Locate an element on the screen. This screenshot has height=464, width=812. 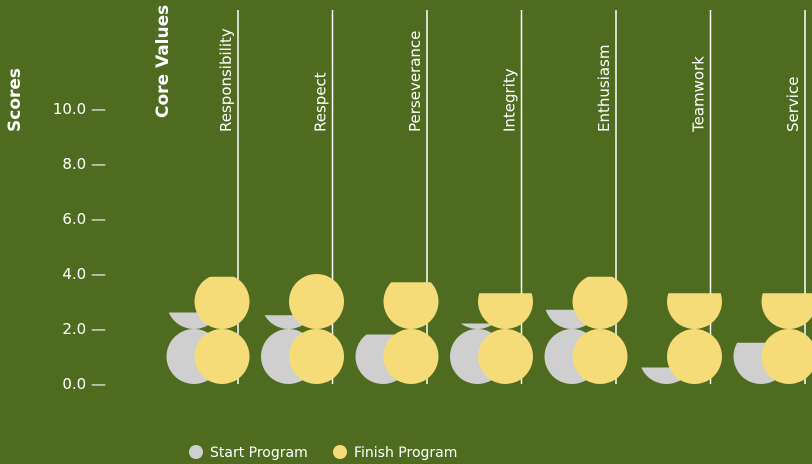
y-tick-label: 8.0 — is located at coordinates (84, 164).